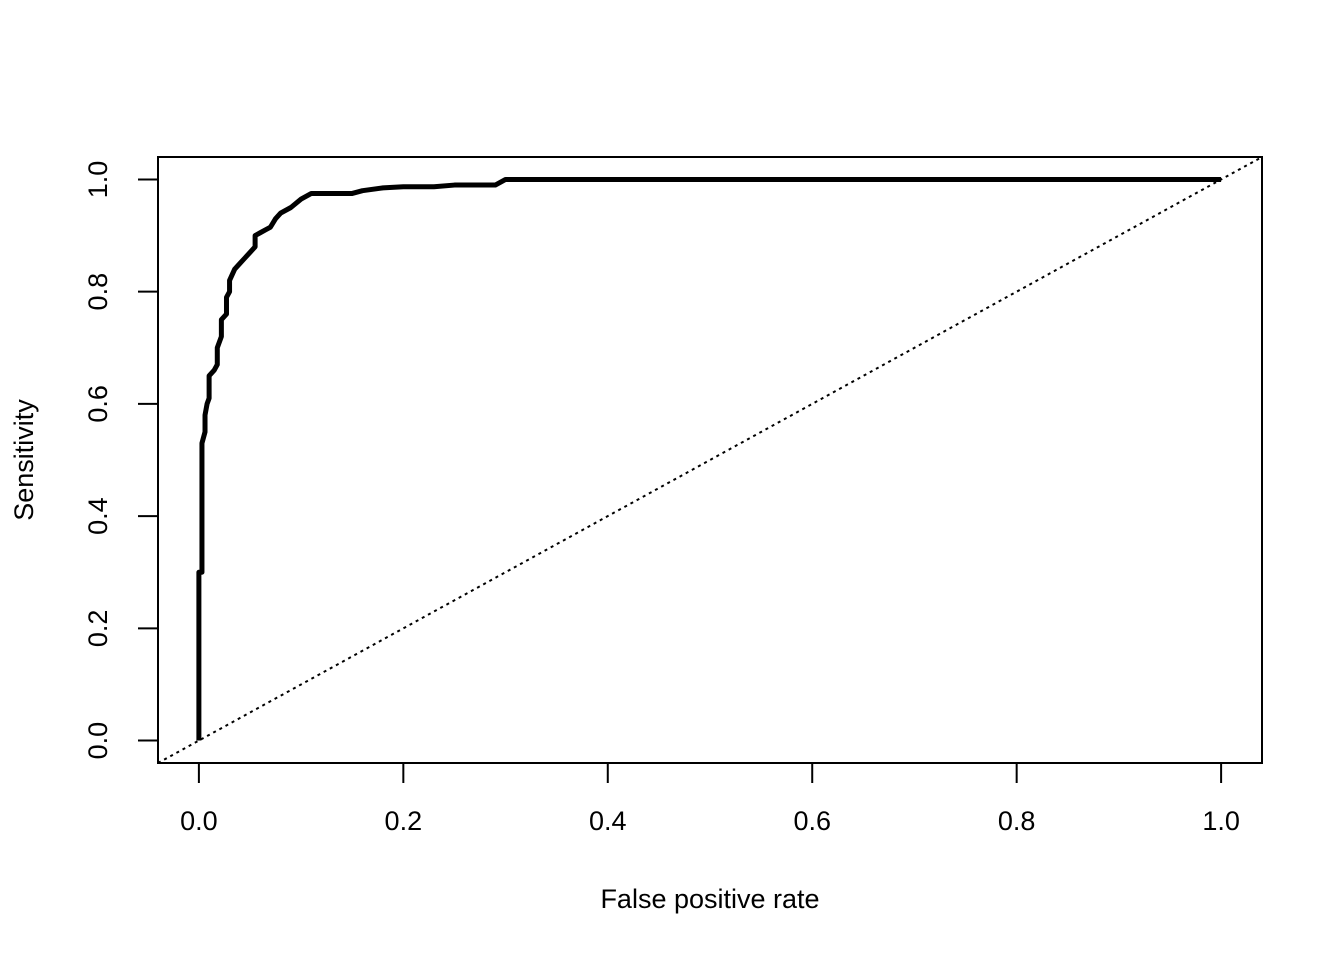 This screenshot has width=1344, height=965. What do you see at coordinates (608, 821) in the screenshot?
I see `x-tick-label: 0.4` at bounding box center [608, 821].